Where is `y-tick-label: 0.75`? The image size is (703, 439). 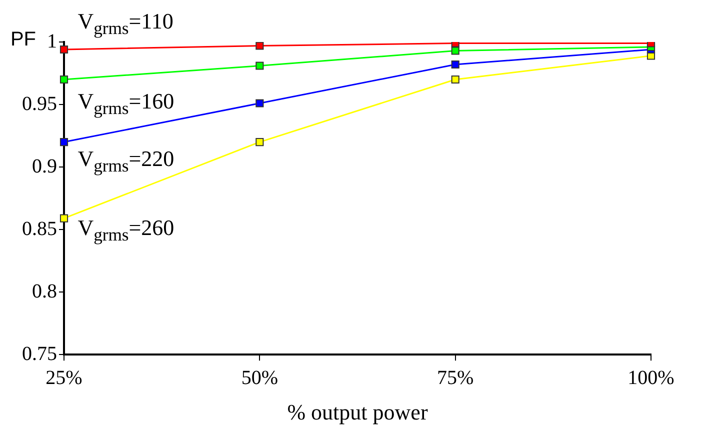 y-tick-label: 0.75 is located at coordinates (39, 353).